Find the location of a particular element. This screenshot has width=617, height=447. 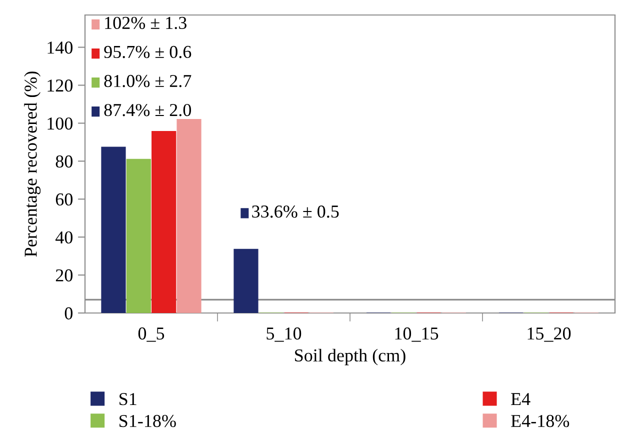

x-tick-label: 5_10 is located at coordinates (284, 334).